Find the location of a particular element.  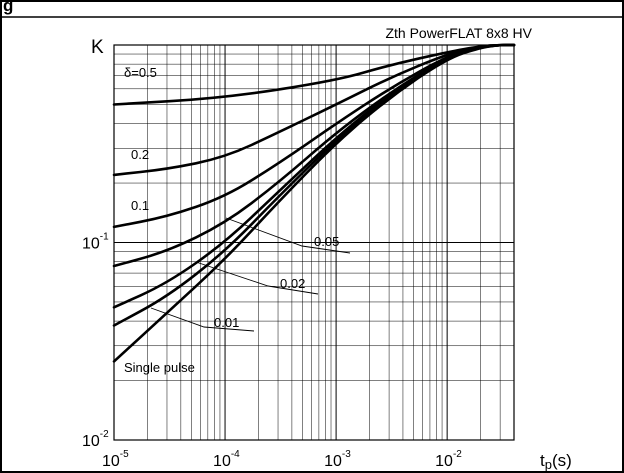

series-label-0: δ=0.5 is located at coordinates (140, 72).